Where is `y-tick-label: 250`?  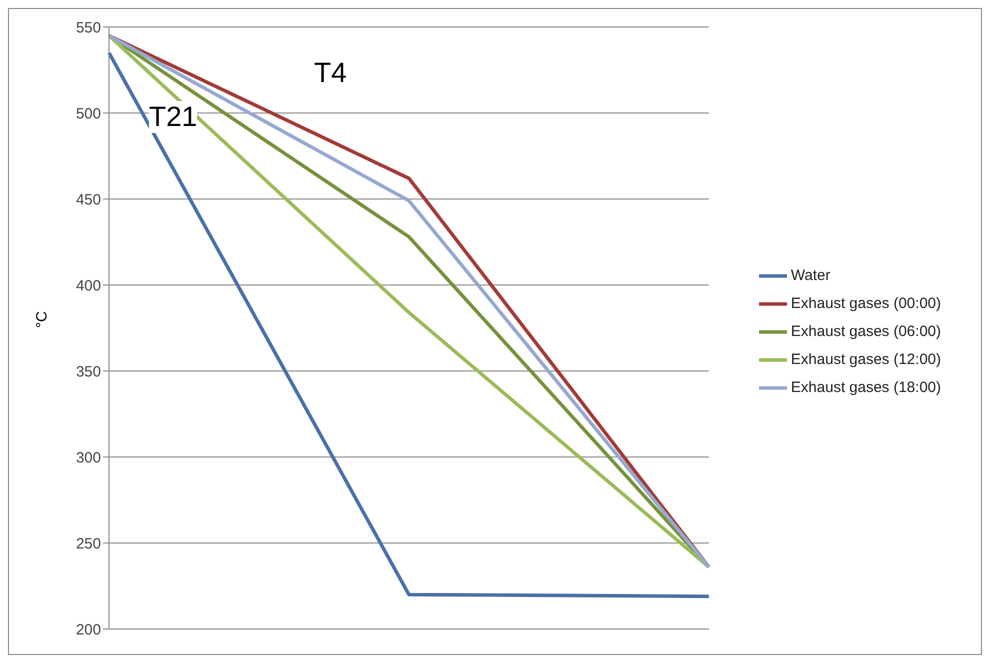
y-tick-label: 250 is located at coordinates (88, 543).